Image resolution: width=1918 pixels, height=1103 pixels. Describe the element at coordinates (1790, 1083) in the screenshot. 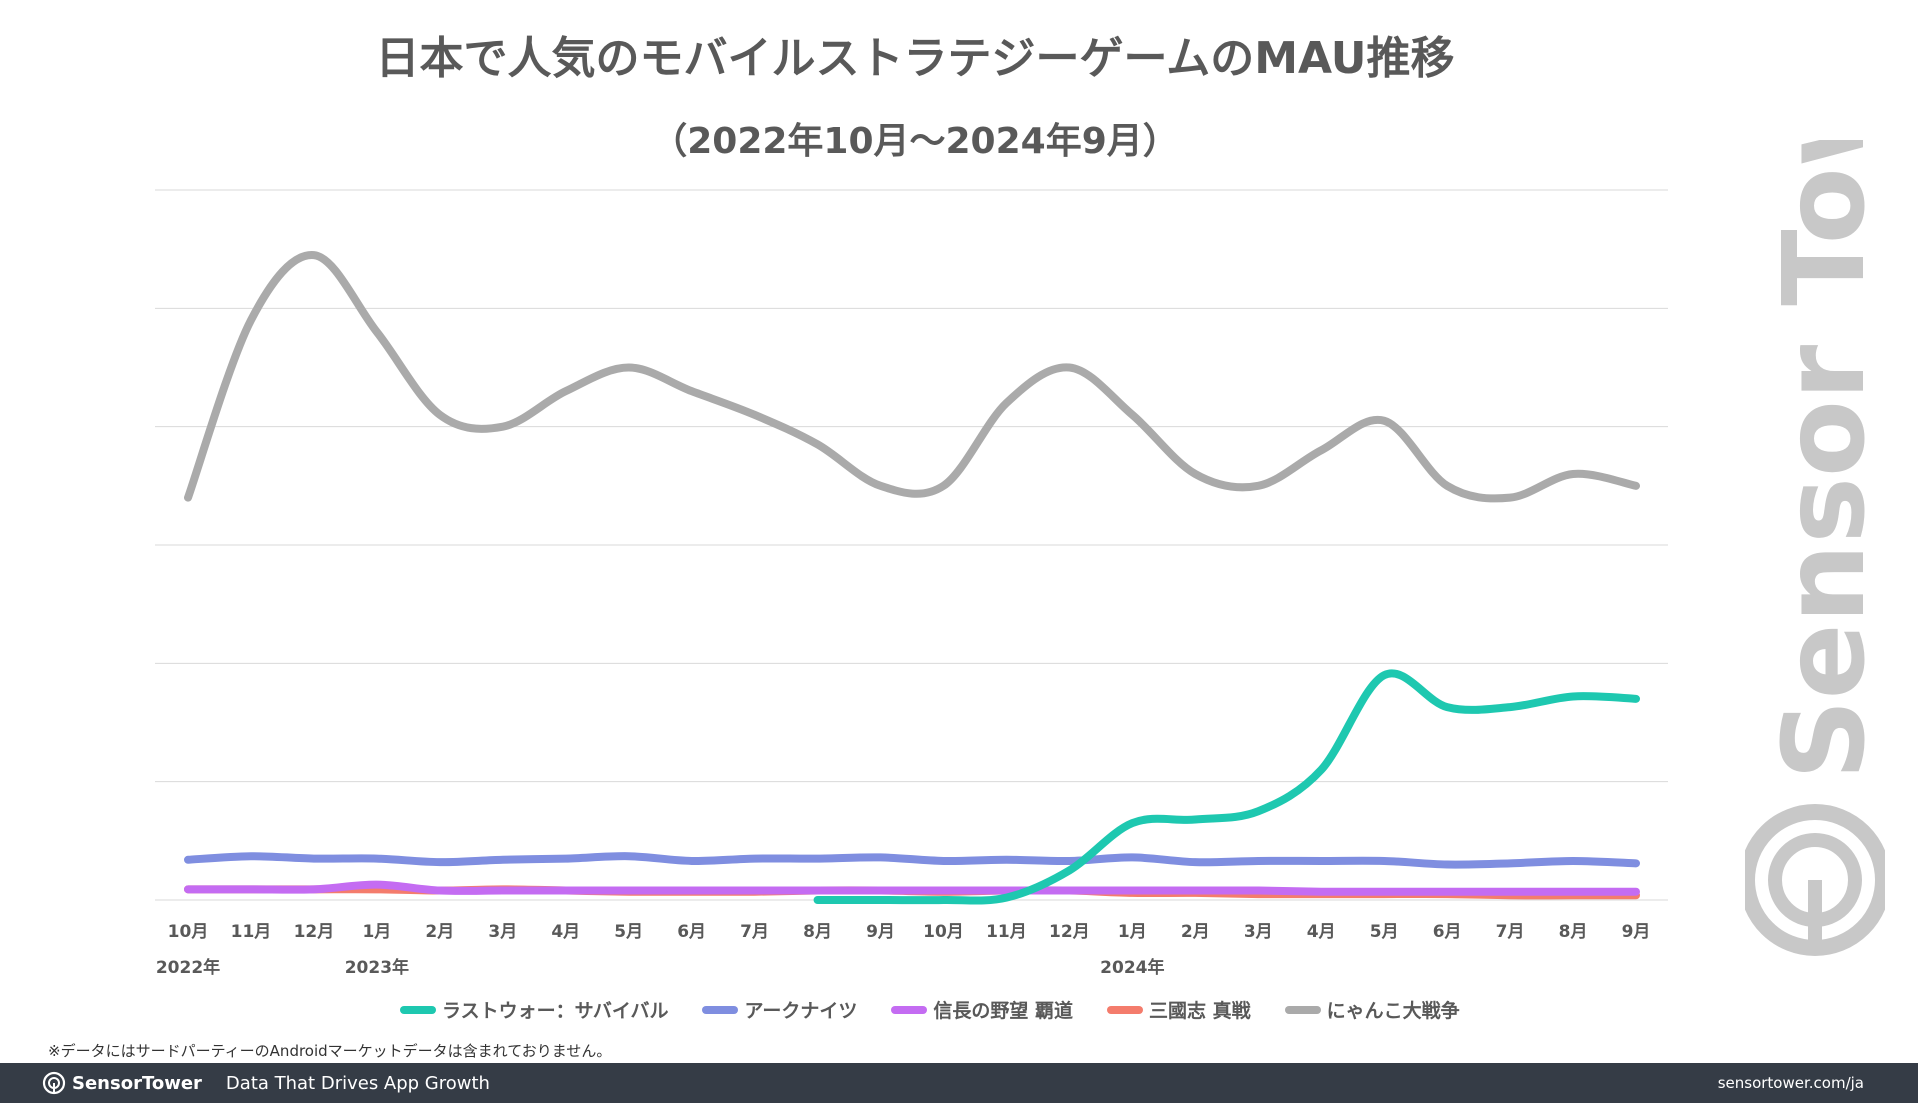

I see `footer-site-link: sensortower.com/ja` at that location.